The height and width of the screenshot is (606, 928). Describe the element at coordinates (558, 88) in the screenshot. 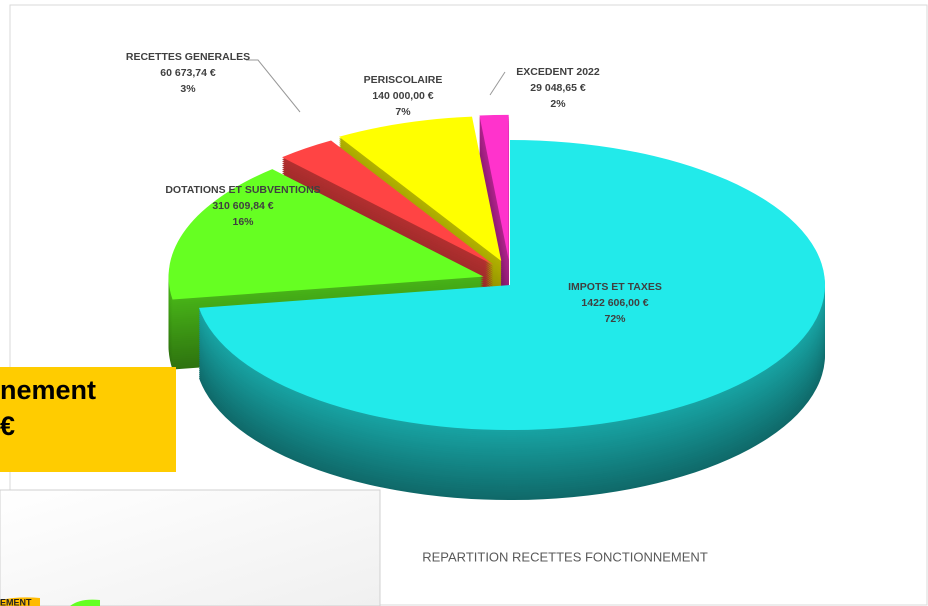

I see `value-label: 29 048,65 €` at that location.